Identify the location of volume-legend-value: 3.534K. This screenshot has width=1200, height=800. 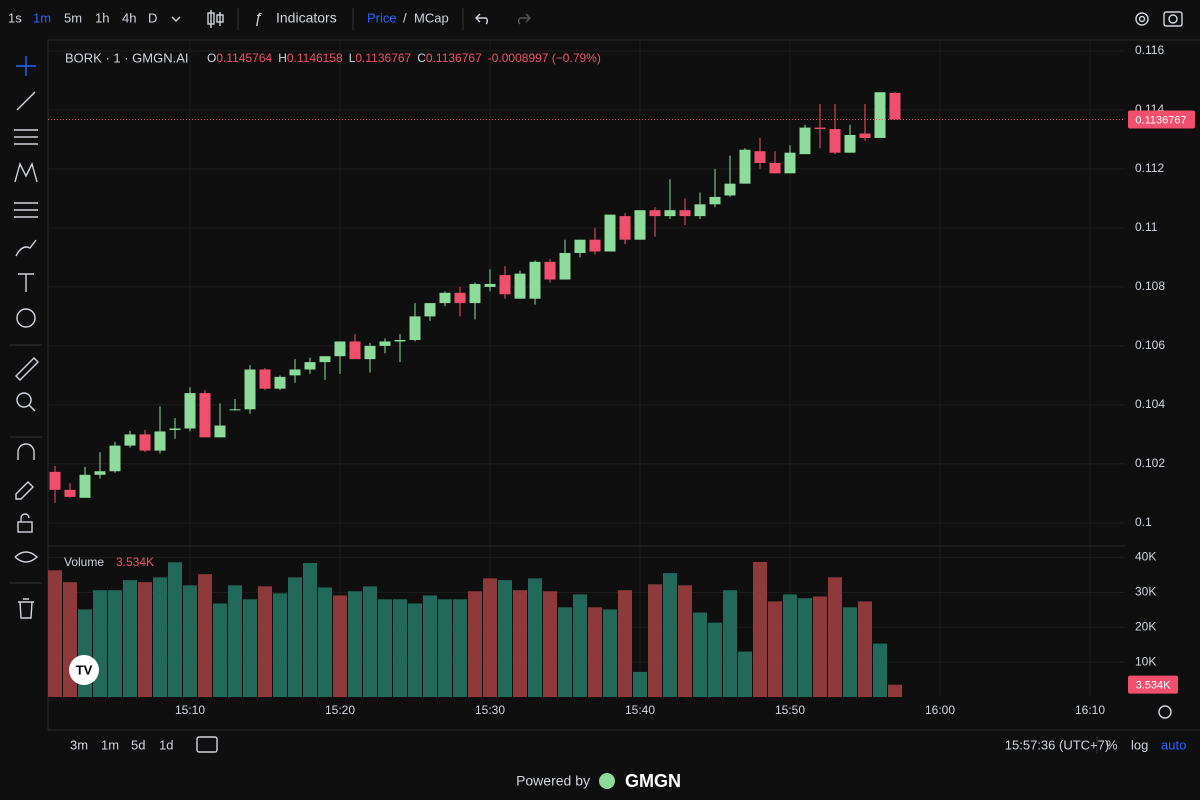
(135, 562).